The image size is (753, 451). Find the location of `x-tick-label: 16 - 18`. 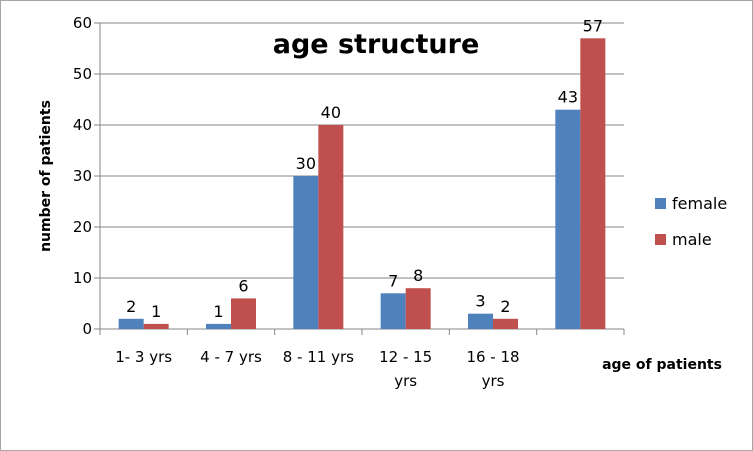

x-tick-label: 16 - 18 is located at coordinates (492, 357).